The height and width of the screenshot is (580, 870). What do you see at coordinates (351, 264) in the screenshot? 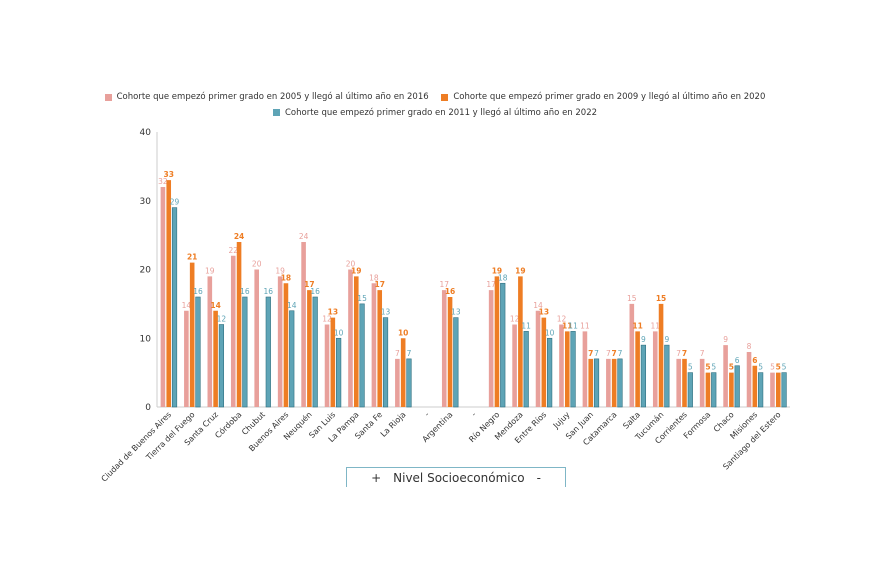
I see `bar-data-label: 20` at bounding box center [351, 264].